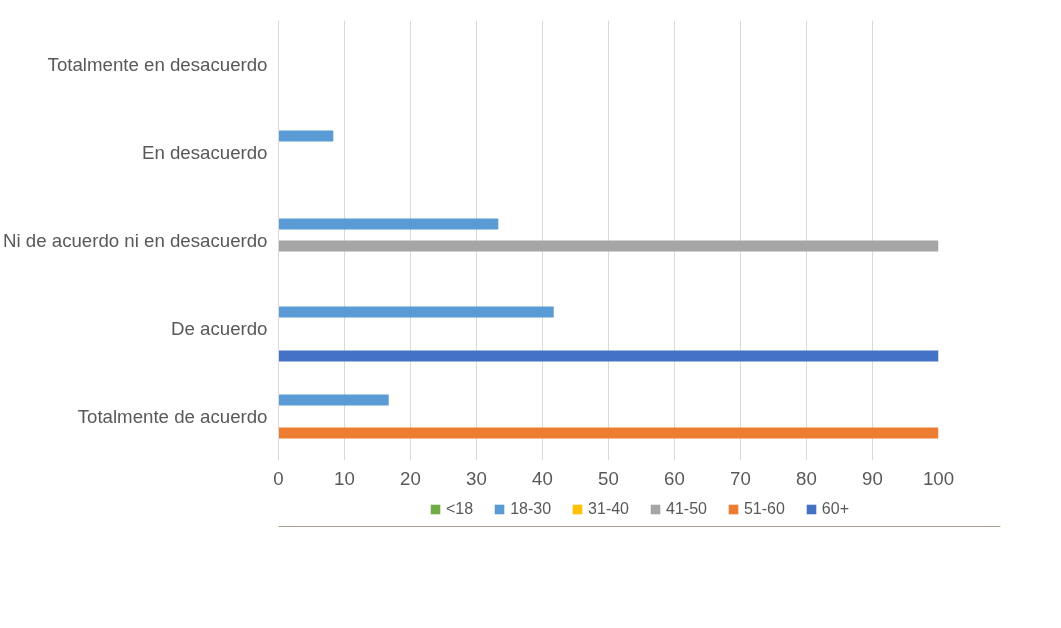  I want to click on x-tick-label: 100, so click(938, 478).